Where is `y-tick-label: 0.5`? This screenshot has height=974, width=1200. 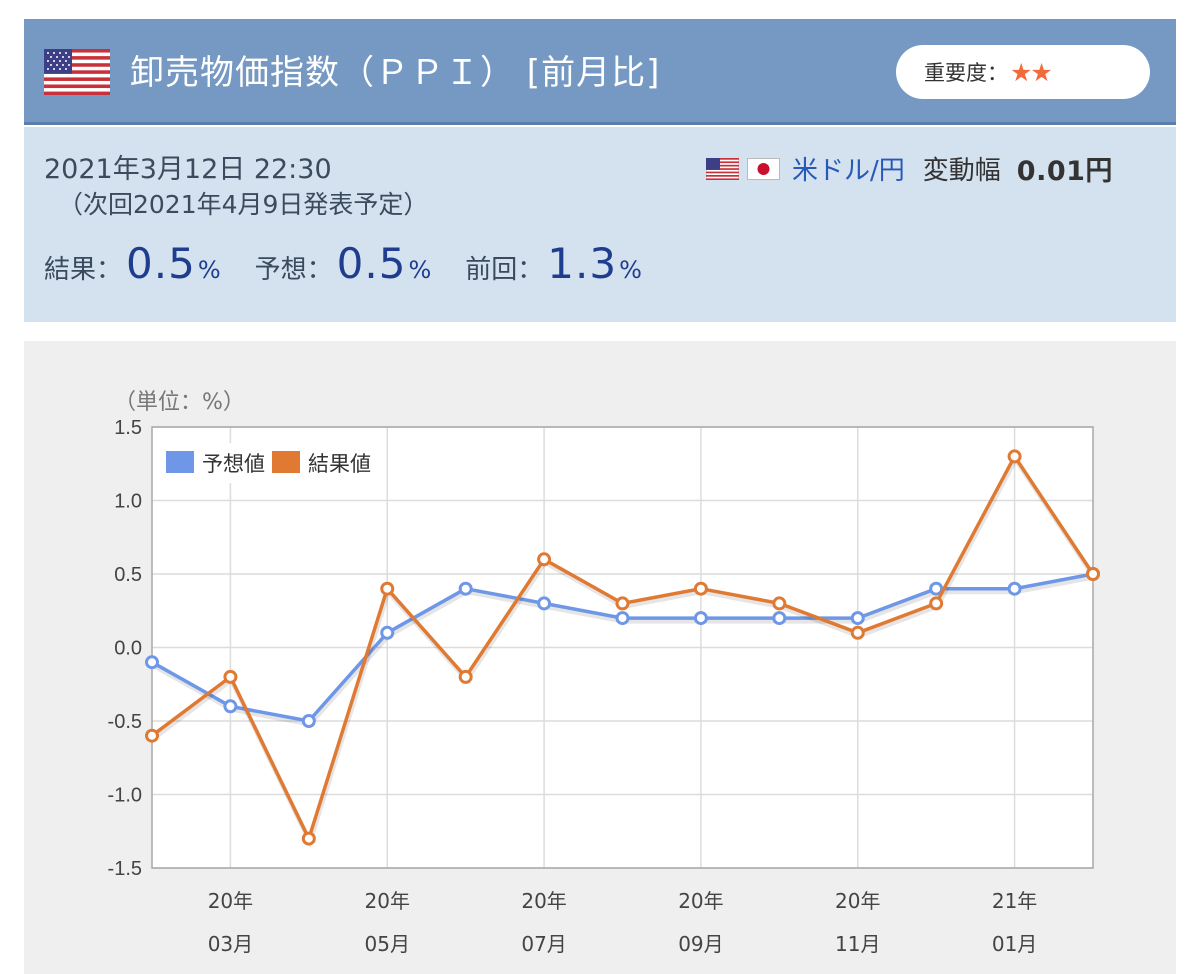 y-tick-label: 0.5 is located at coordinates (128, 575).